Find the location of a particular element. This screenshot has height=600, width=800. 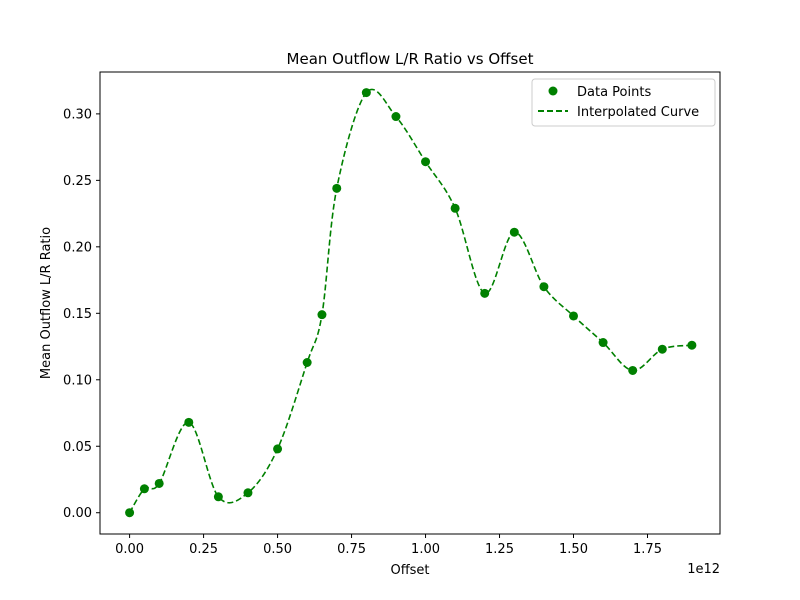

x-tick-label: 1.00 is located at coordinates (425, 549).